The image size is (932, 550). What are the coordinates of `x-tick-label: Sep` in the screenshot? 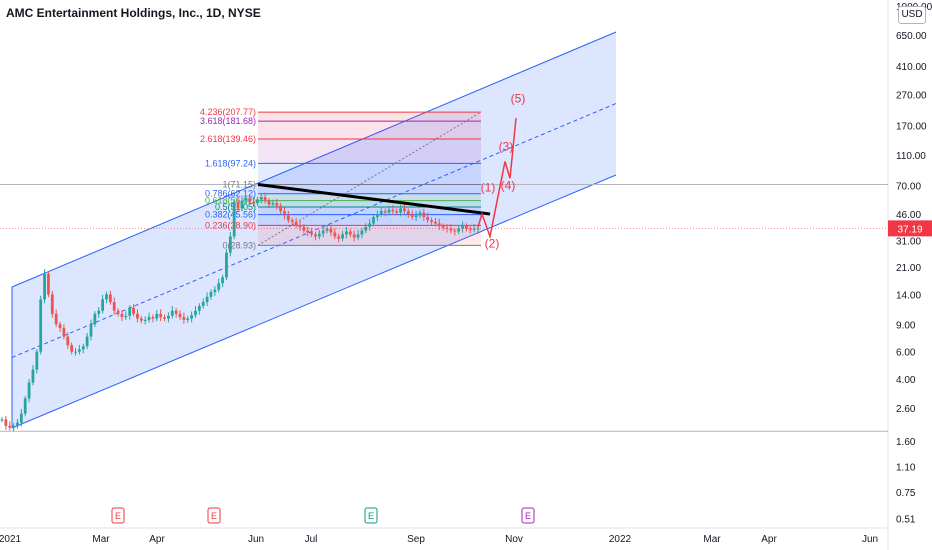 It's located at (416, 539).